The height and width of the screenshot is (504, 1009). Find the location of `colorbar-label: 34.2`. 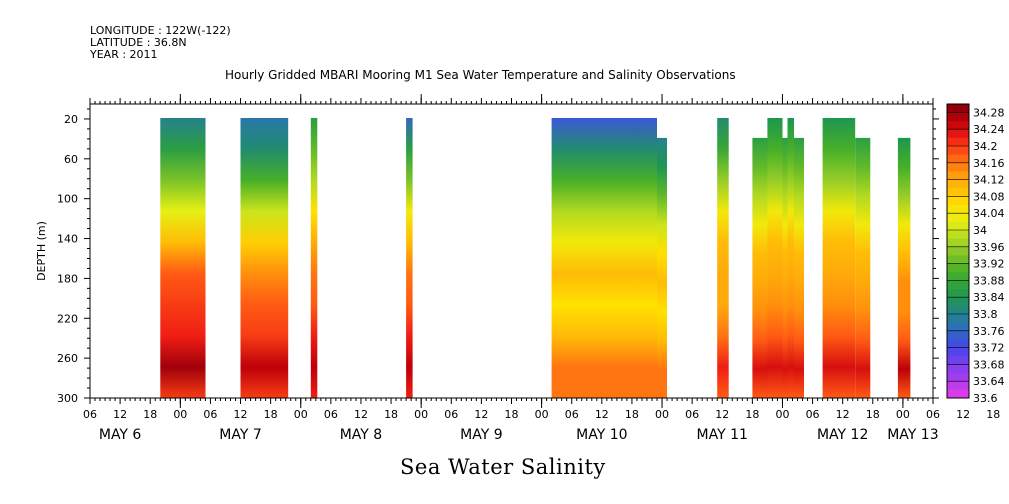

colorbar-label: 34.2 is located at coordinates (985, 146).